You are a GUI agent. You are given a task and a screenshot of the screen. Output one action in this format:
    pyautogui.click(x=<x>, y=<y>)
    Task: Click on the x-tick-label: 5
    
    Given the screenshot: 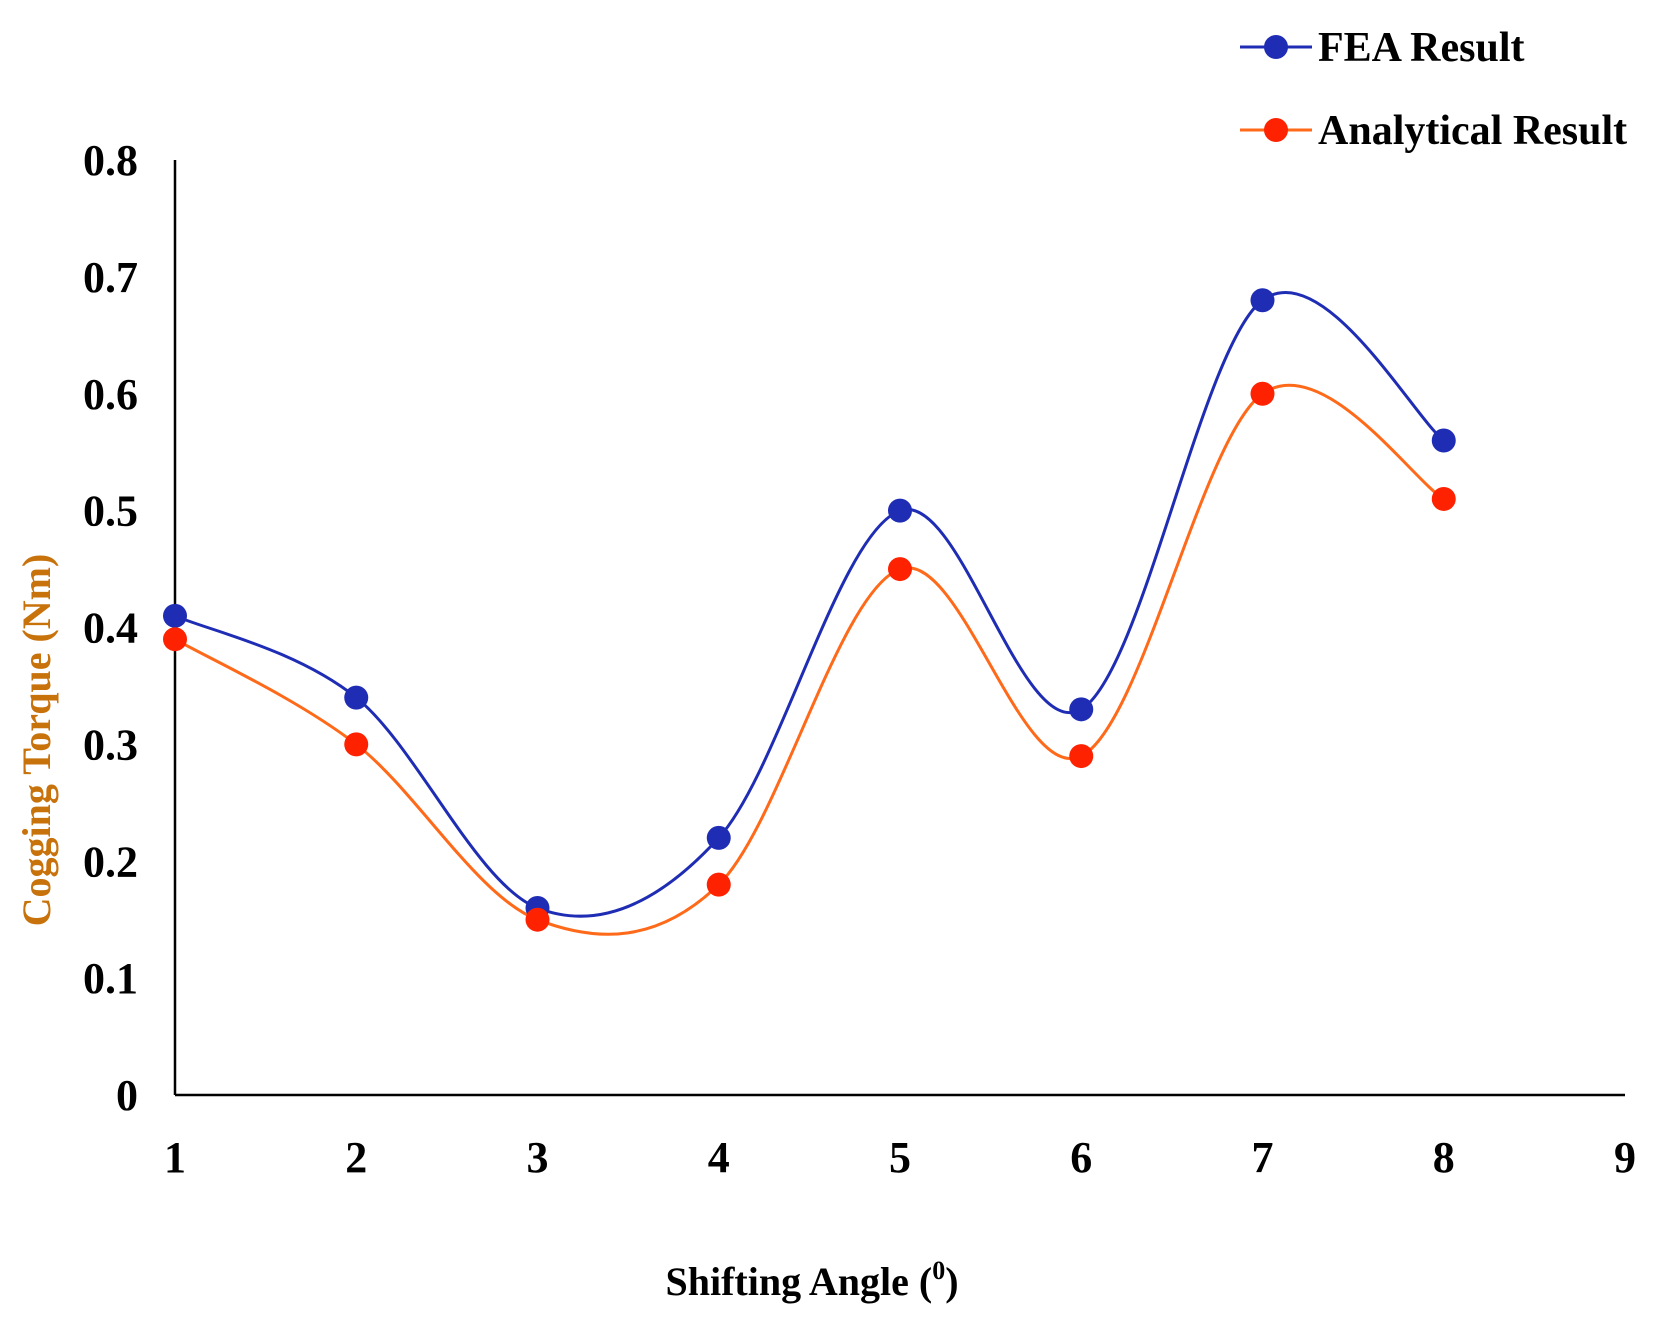 What is the action you would take?
    pyautogui.click(x=900, y=1157)
    